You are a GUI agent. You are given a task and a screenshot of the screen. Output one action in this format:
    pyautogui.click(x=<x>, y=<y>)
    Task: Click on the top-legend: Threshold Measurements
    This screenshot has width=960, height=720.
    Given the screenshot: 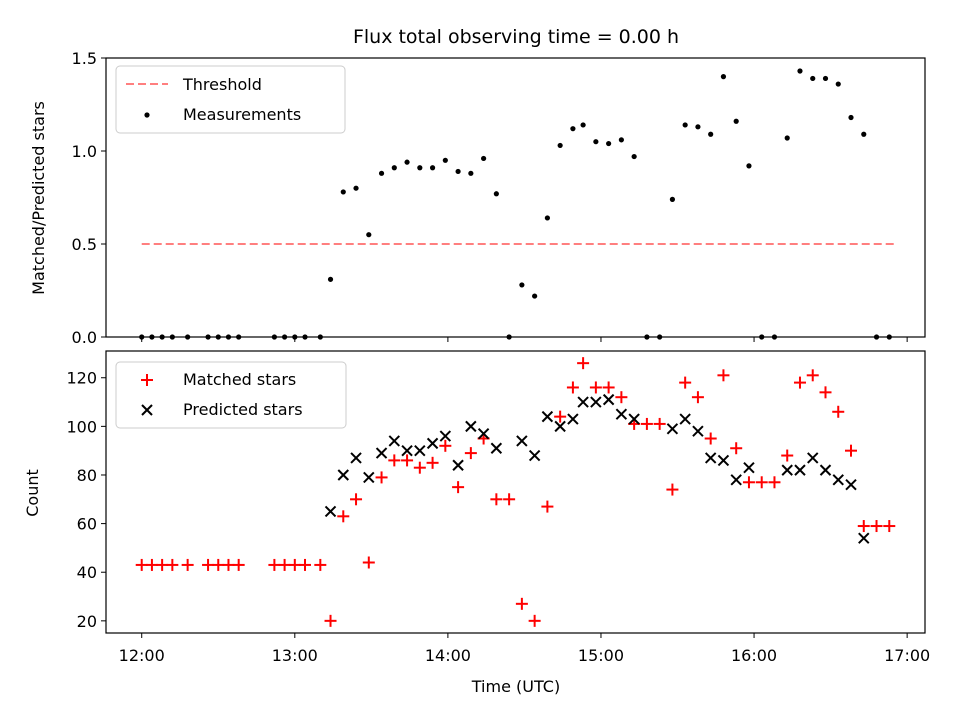 What is the action you would take?
    pyautogui.click(x=230, y=99)
    